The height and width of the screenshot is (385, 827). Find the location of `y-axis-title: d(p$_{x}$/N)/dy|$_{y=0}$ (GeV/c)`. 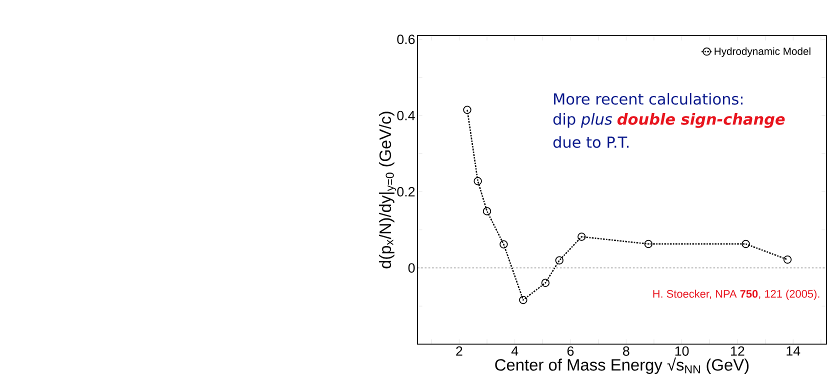

y-axis-title: d(p$_{x}$/N)/dy|$_{y=0}$ (GeV/c) is located at coordinates (387, 190).